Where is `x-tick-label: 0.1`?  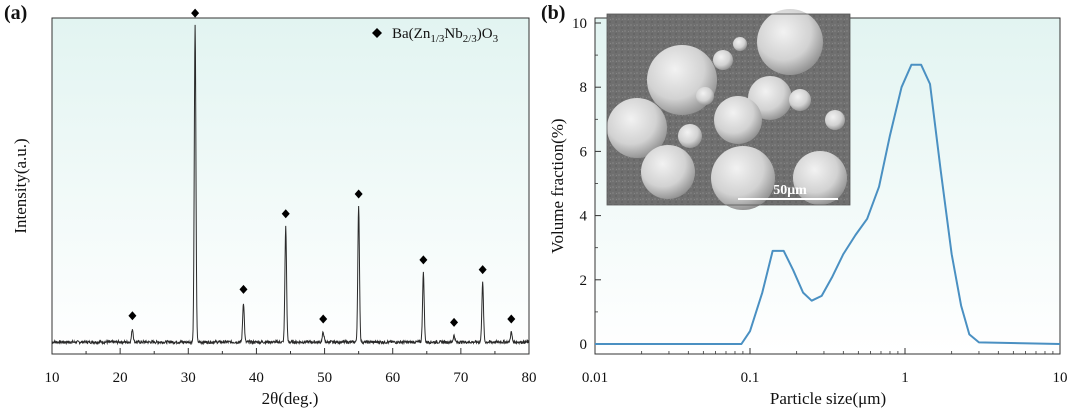 x-tick-label: 0.1 is located at coordinates (750, 378).